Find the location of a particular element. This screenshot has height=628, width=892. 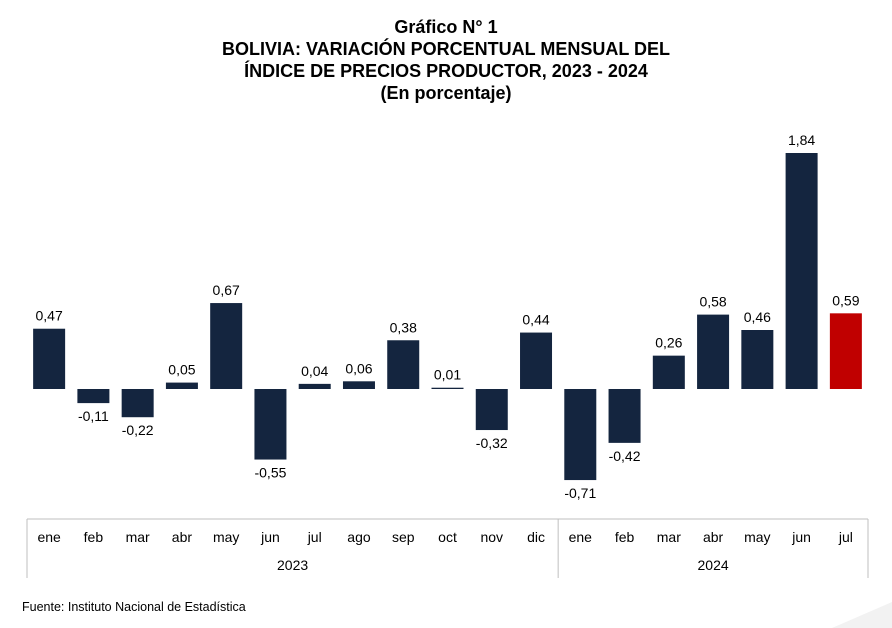

category-label-5: jun is located at coordinates (270, 537).